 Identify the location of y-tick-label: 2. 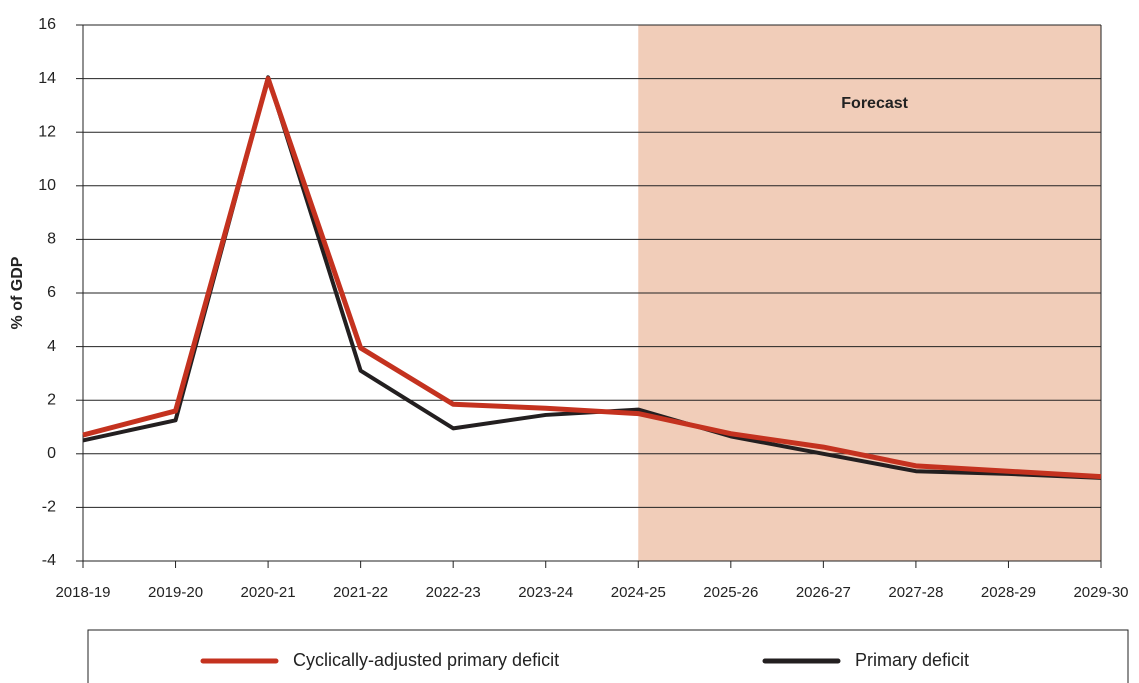
(51, 399).